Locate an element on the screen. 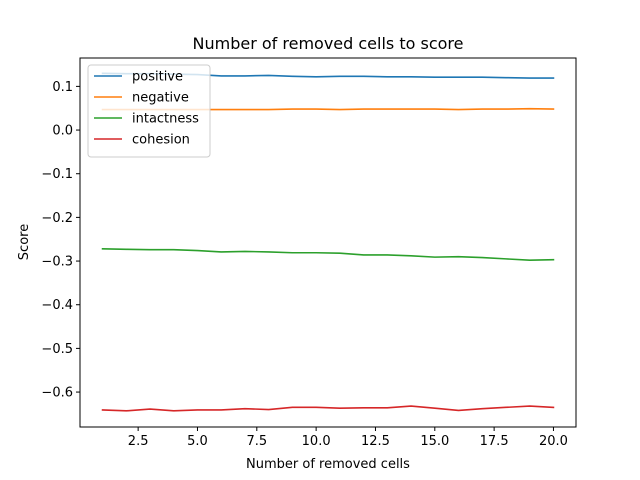  y-axis-label: Score is located at coordinates (24, 242).